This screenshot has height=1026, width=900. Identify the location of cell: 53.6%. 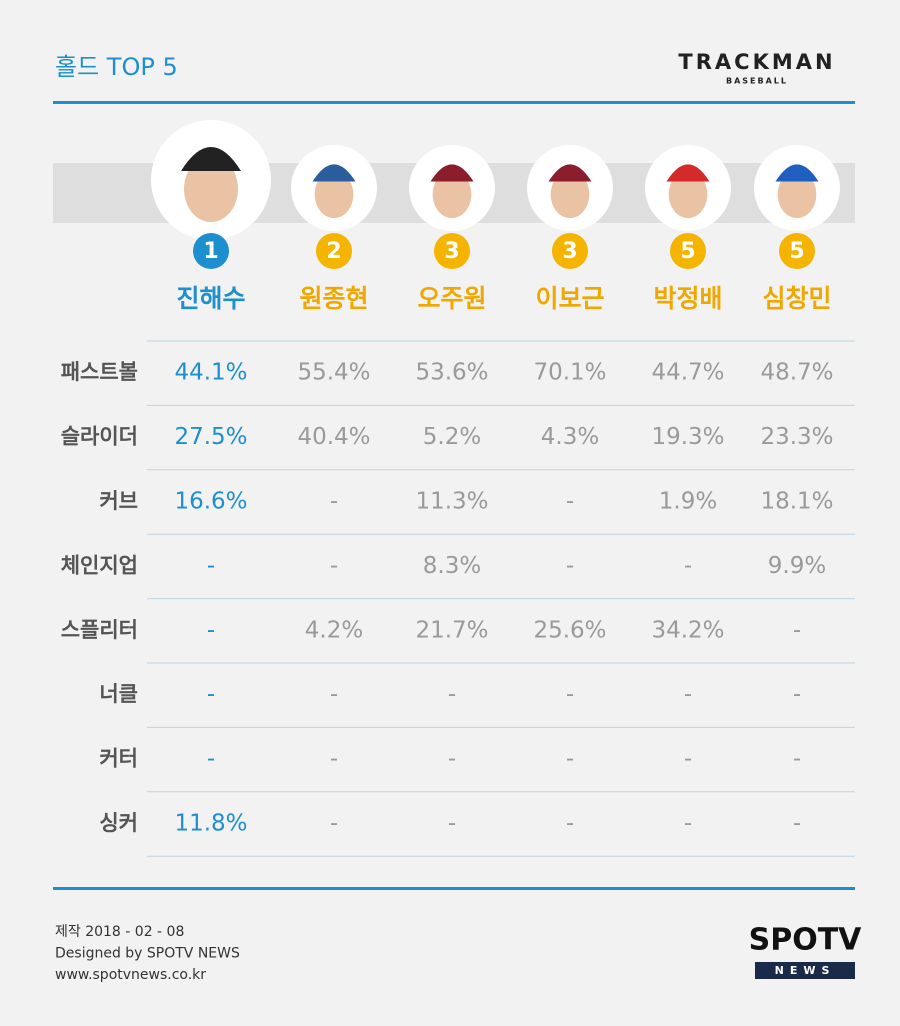
(451, 373).